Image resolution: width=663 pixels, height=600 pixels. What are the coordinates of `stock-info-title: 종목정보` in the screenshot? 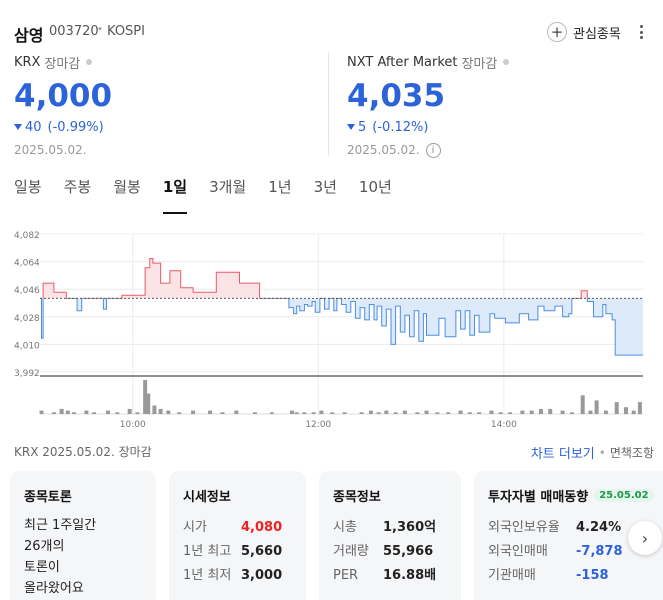 It's located at (357, 497).